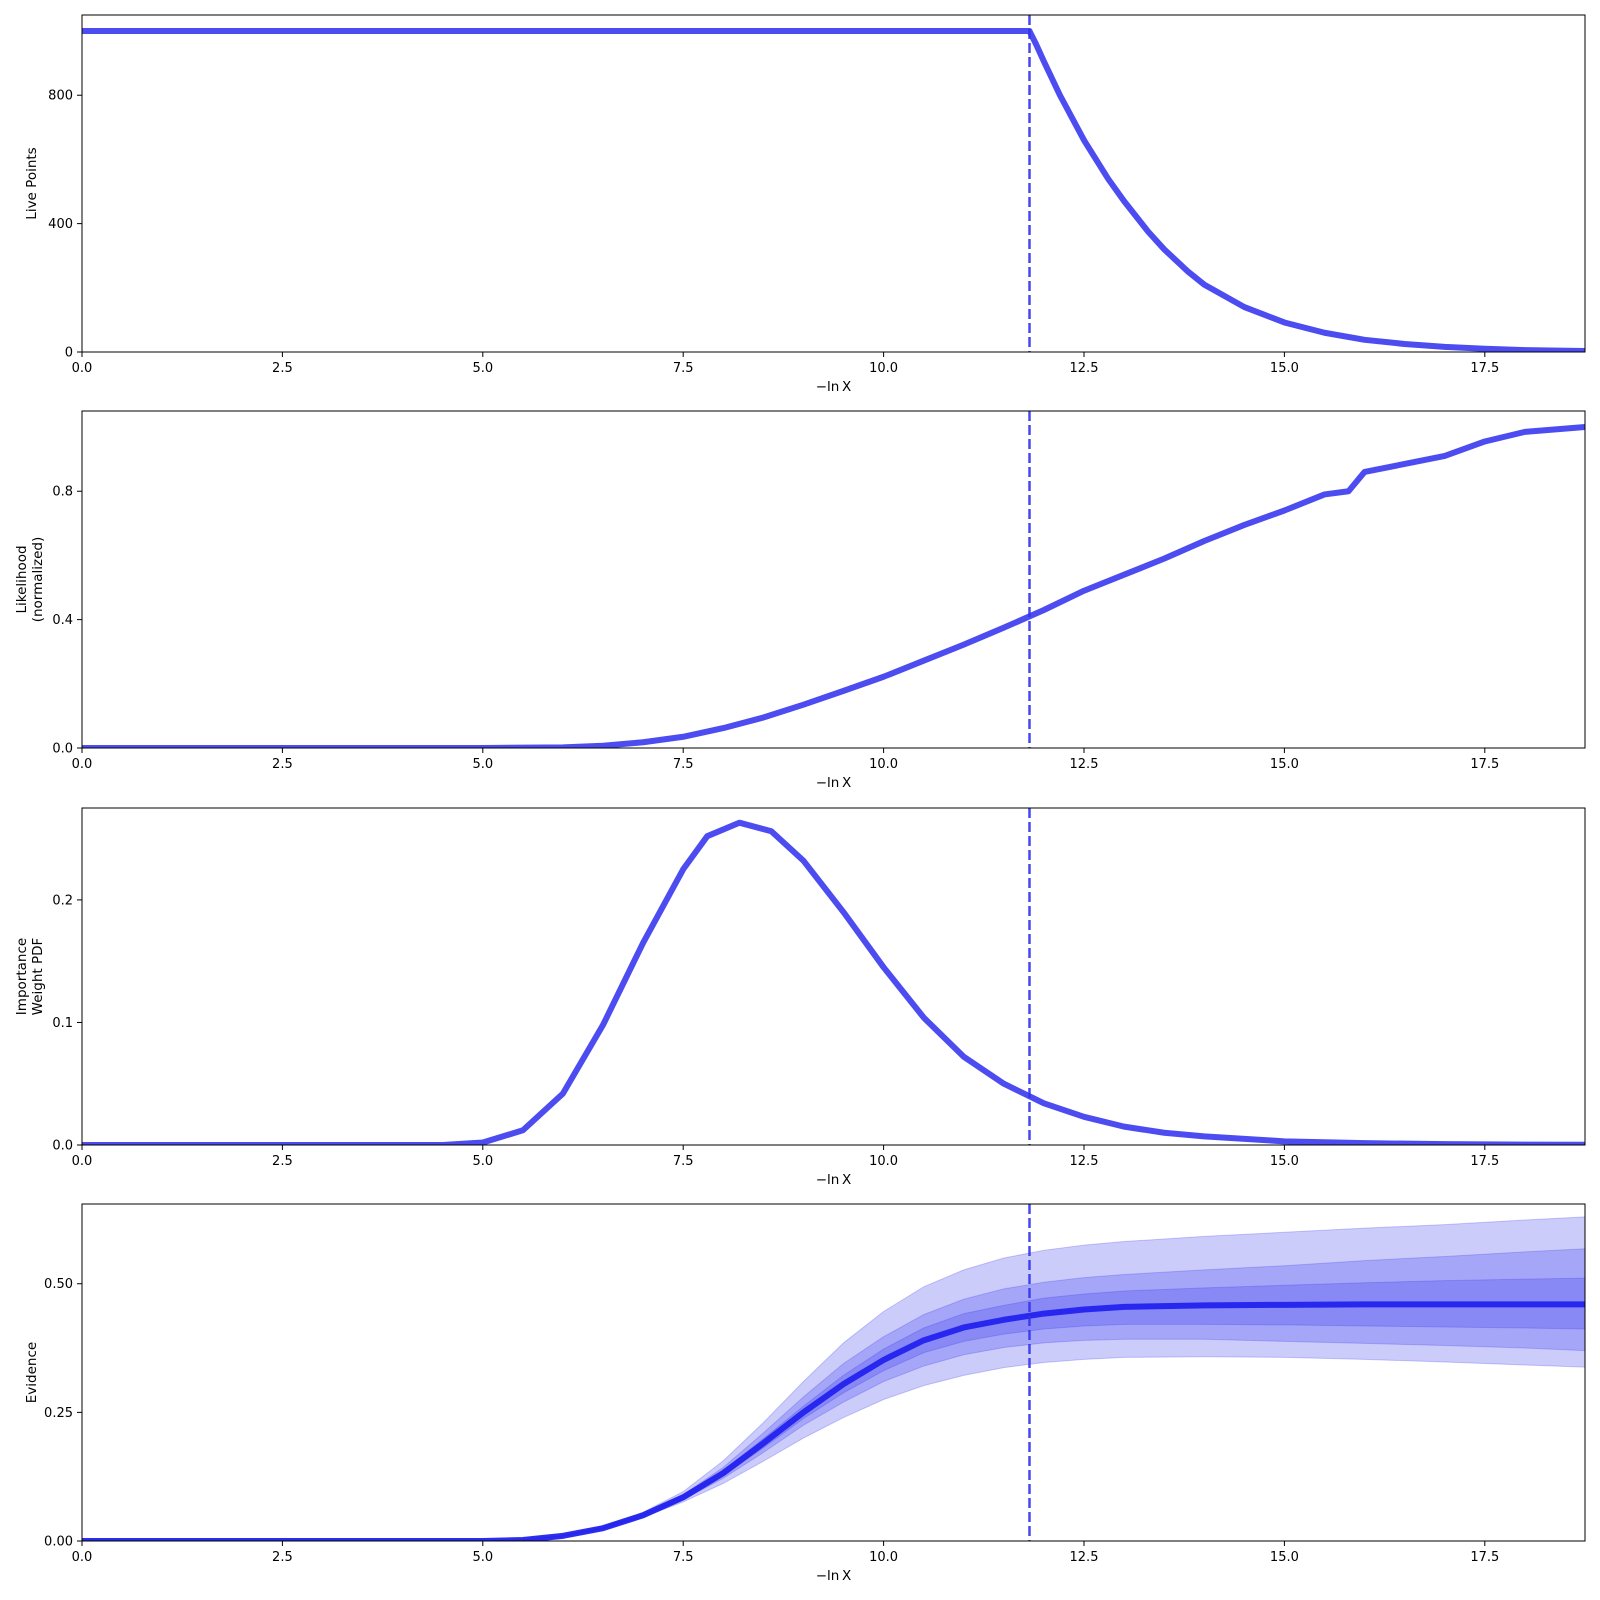 The width and height of the screenshot is (1600, 1600). What do you see at coordinates (883, 764) in the screenshot?
I see `likelihood-xtick-label: 10.0` at bounding box center [883, 764].